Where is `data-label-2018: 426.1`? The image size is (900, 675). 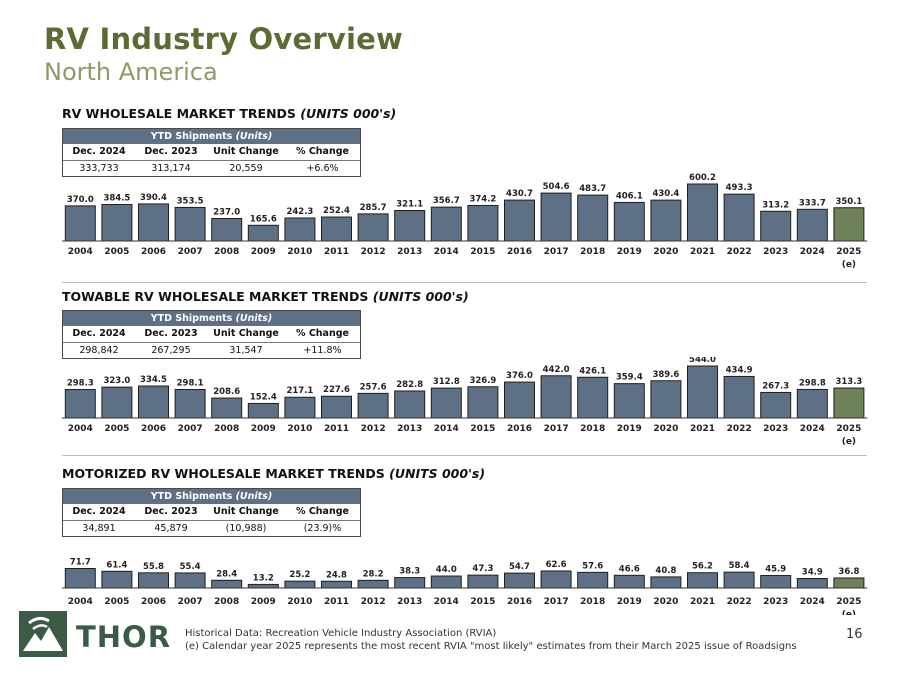
data-label-2018: 426.1 is located at coordinates (592, 371).